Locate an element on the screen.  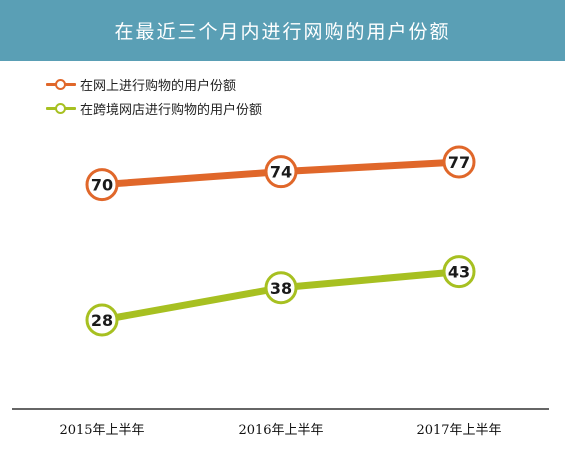
data-label-0-1: 74 is located at coordinates (281, 172).